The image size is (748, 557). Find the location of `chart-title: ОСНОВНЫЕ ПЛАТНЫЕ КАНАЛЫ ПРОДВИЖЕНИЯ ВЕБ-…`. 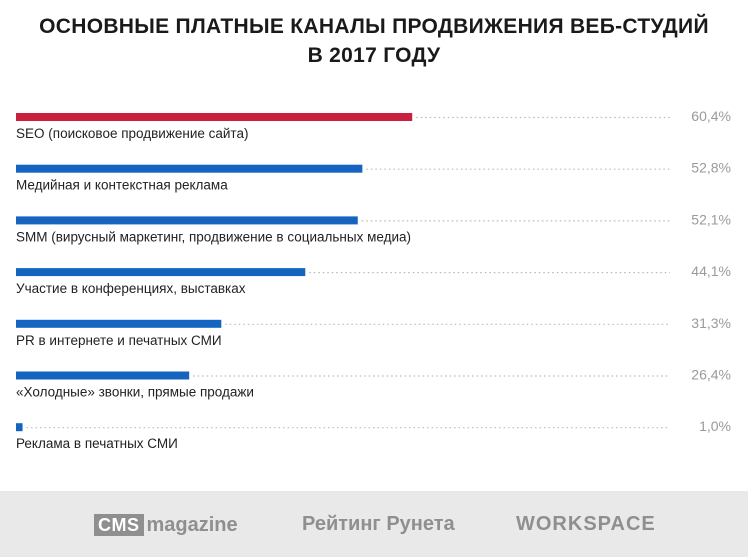

chart-title: ОСНОВНЫЕ ПЛАТНЫЕ КАНАЛЫ ПРОДВИЖЕНИЯ ВЕБ-… is located at coordinates (374, 41).